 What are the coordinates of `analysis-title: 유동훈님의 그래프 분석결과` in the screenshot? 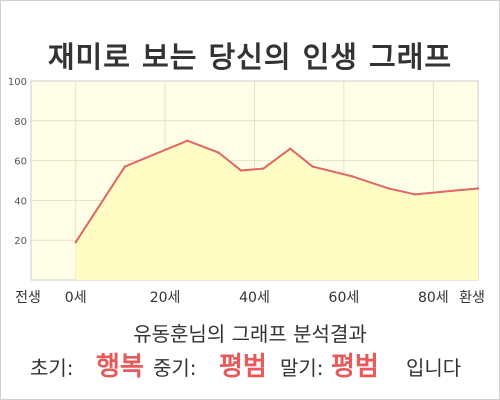 It's located at (250, 334).